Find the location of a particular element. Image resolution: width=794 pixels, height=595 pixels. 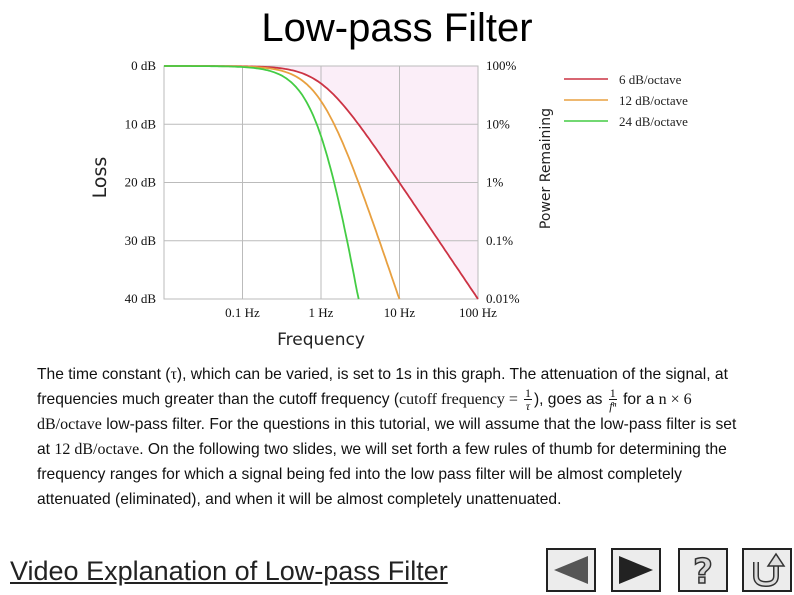

return-arrow-icon is located at coordinates (769, 570).